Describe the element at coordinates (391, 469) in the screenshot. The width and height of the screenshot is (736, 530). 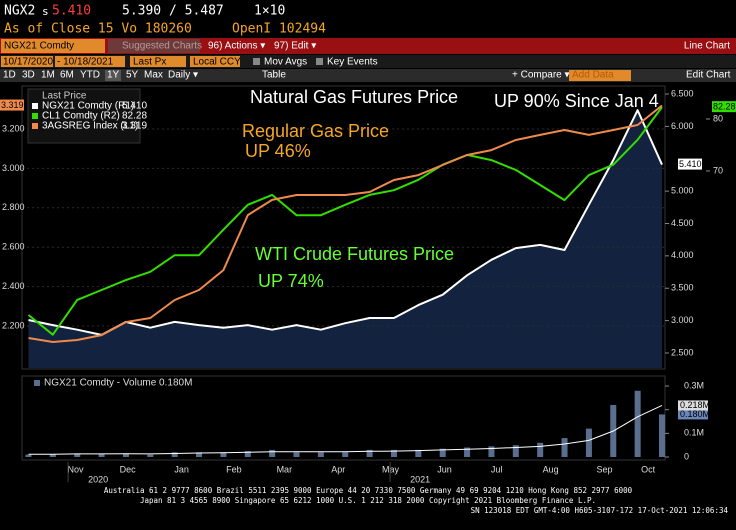
I see `x-tick-label: May` at that location.